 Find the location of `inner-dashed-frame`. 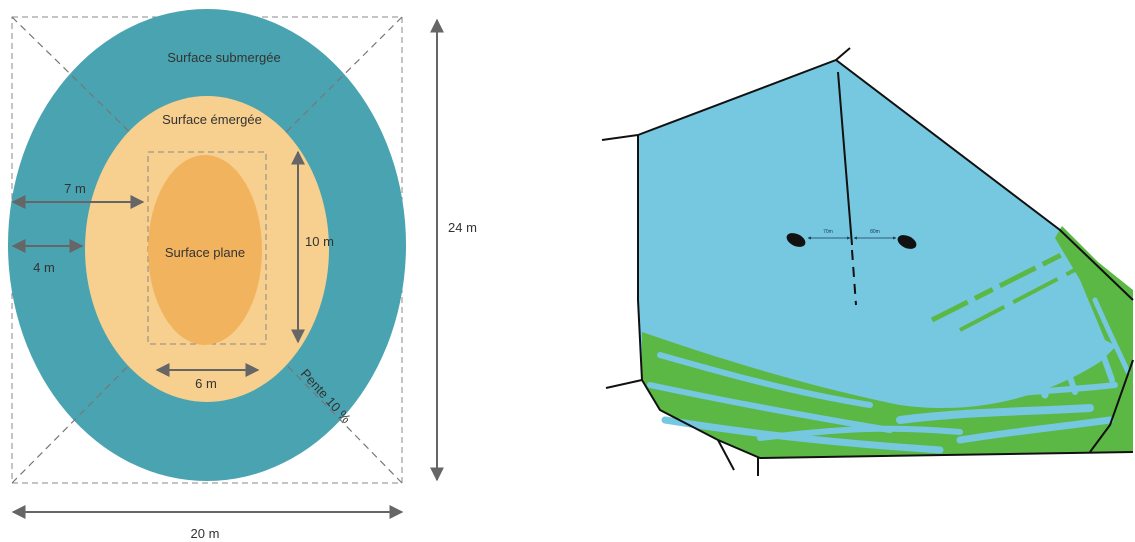

inner-dashed-frame is located at coordinates (207, 248).